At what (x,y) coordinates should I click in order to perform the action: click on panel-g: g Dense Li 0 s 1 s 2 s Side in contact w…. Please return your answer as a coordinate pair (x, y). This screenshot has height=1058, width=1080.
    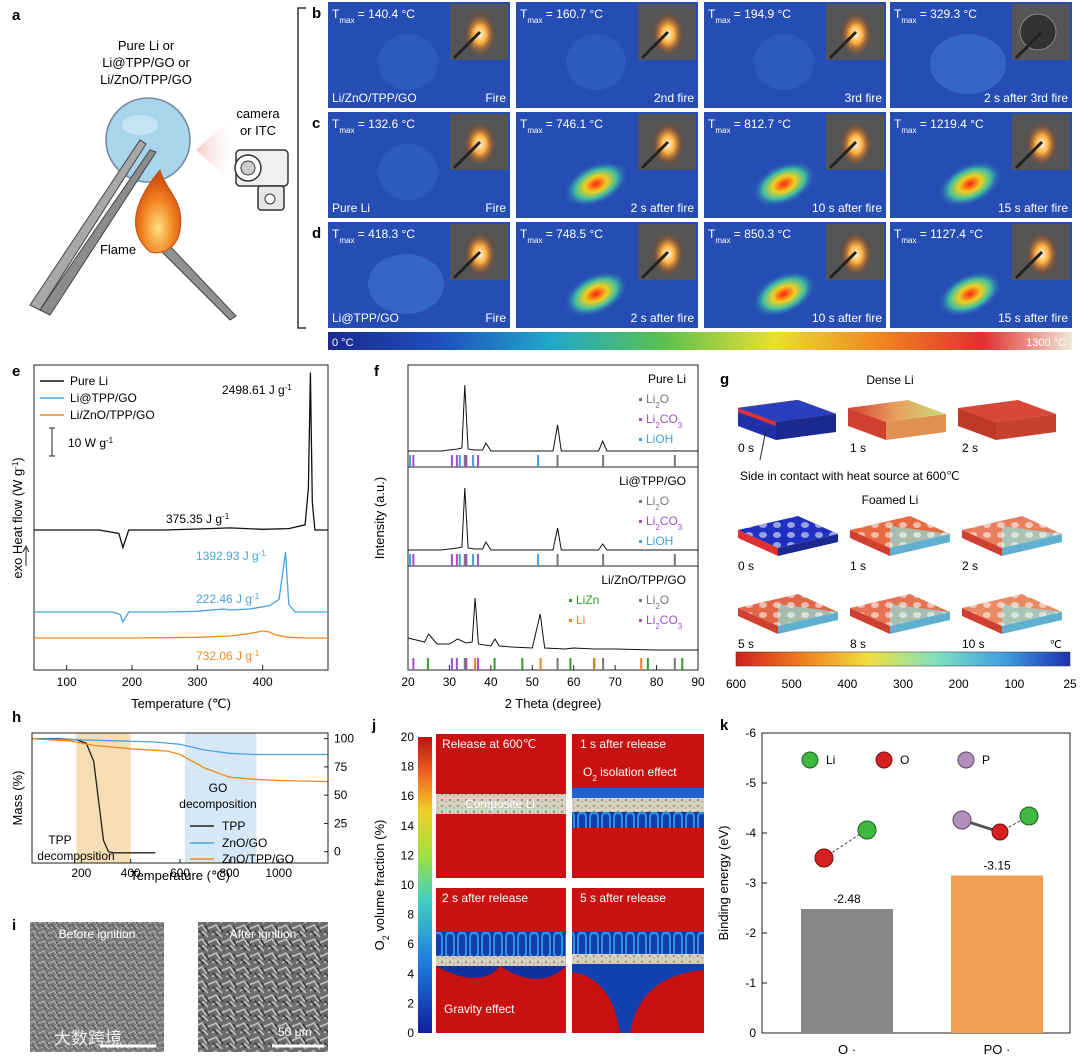
    Looking at the image, I should click on (898, 531).